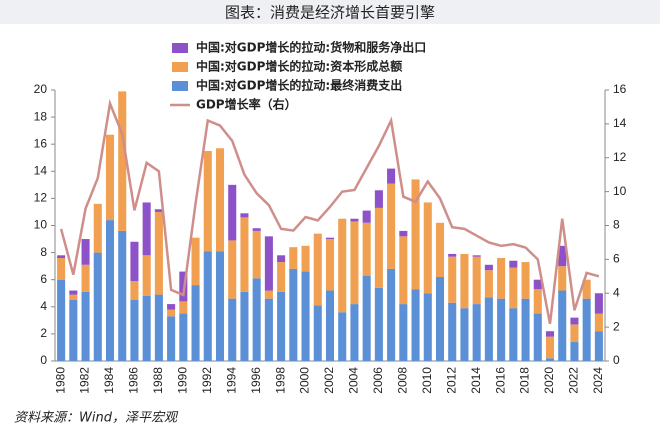  Describe the element at coordinates (476, 380) in the screenshot. I see `x-tick-label: 2014` at that location.